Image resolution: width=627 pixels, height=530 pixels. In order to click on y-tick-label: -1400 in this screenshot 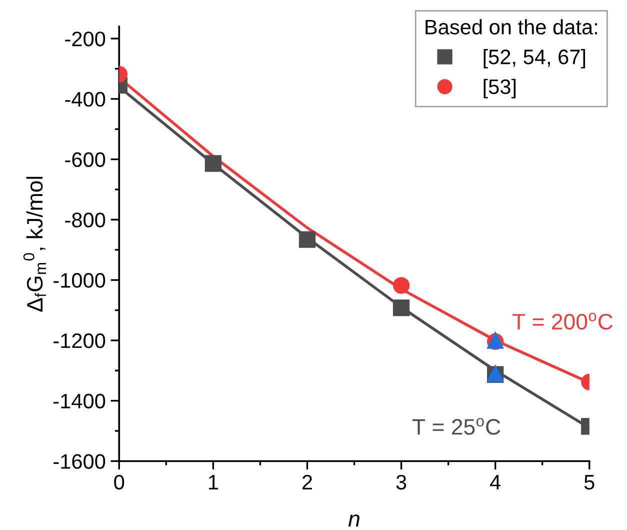, I will do `click(80, 401)`.